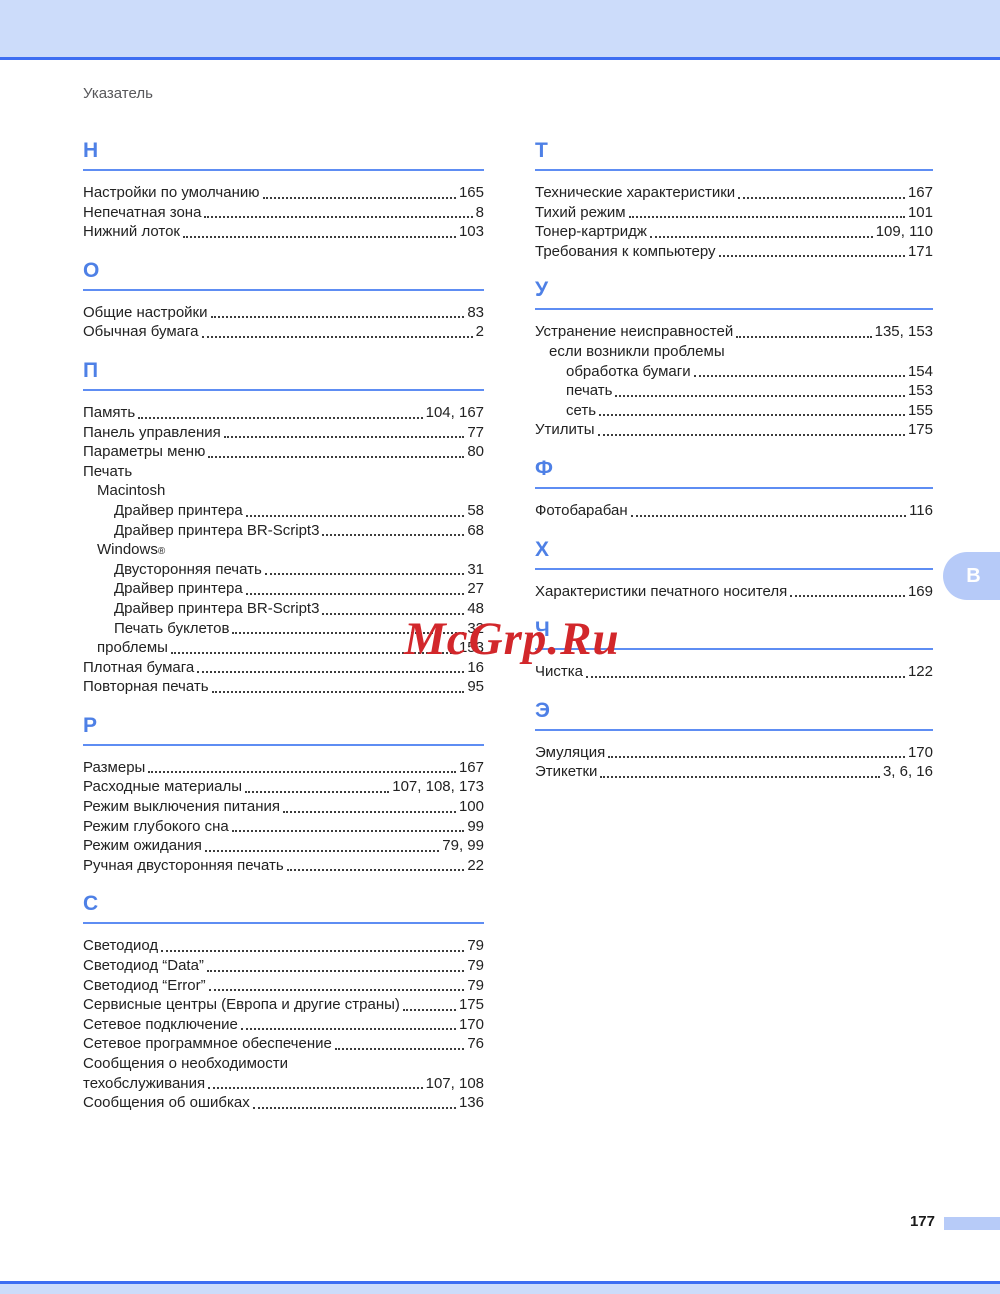 This screenshot has width=1000, height=1294. Describe the element at coordinates (145, 312) in the screenshot. I see `index-entry-label: Общие настройки` at that location.